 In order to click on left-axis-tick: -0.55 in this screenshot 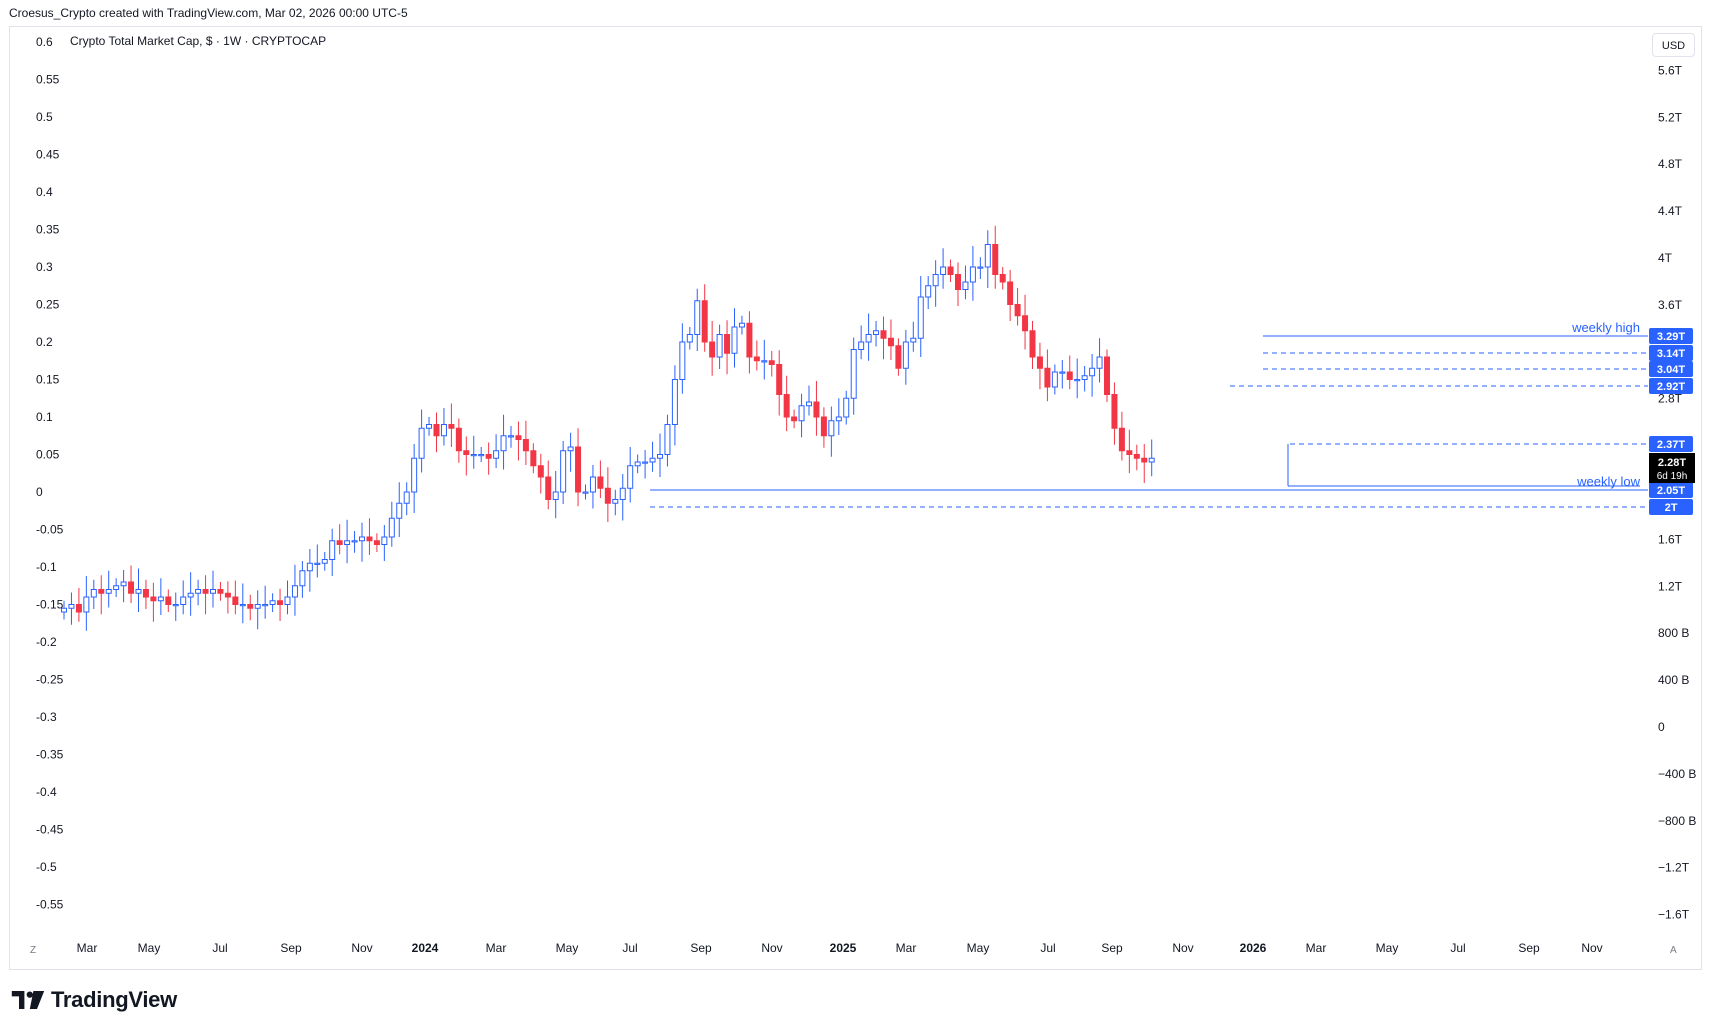, I will do `click(50, 905)`.